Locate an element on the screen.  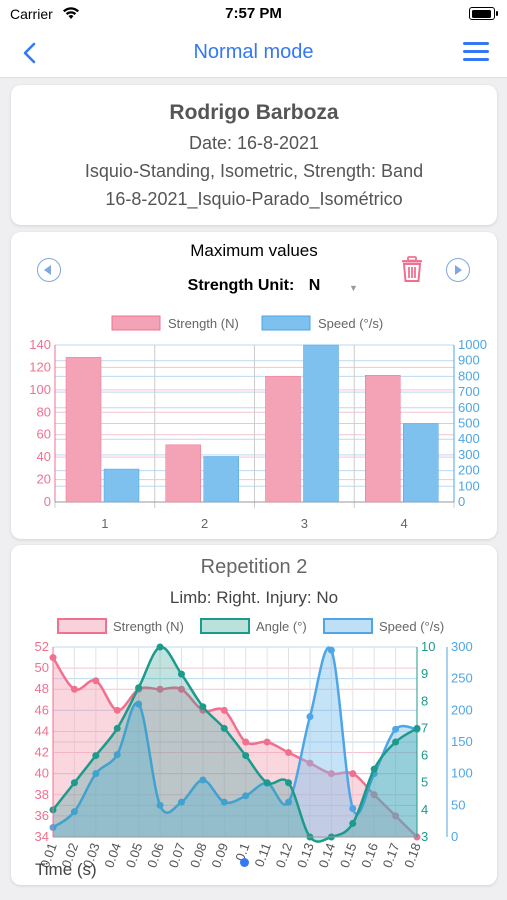
y-tick-left: 20 is located at coordinates (44, 479).